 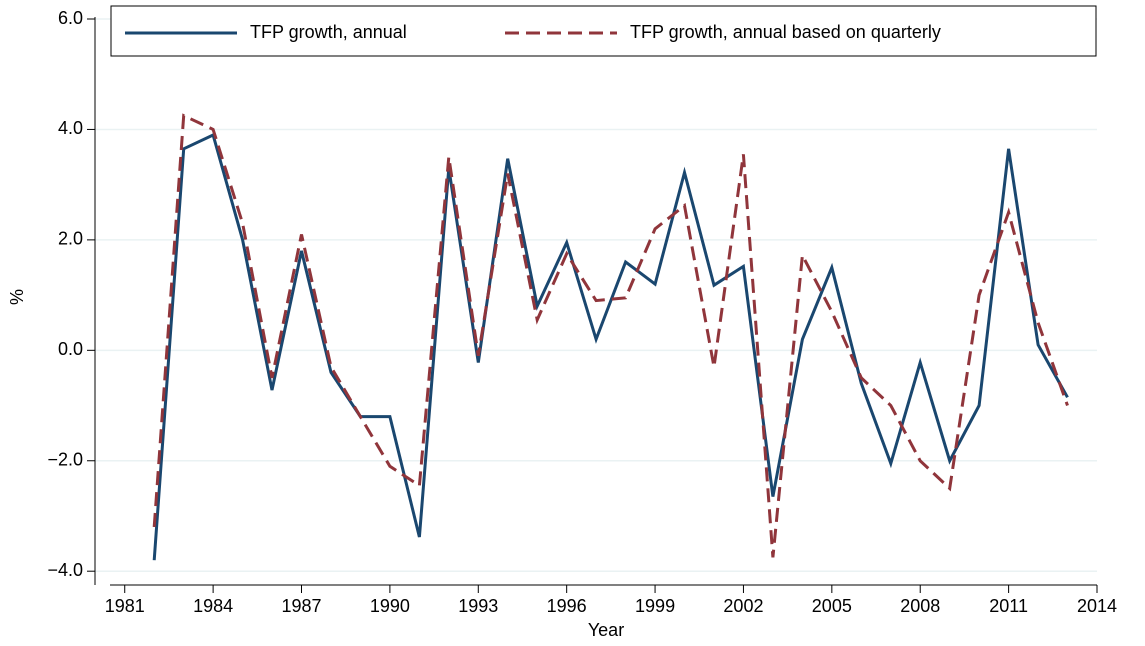 I want to click on legend-label: TFP growth, annual based on quarterly, so click(x=785, y=32).